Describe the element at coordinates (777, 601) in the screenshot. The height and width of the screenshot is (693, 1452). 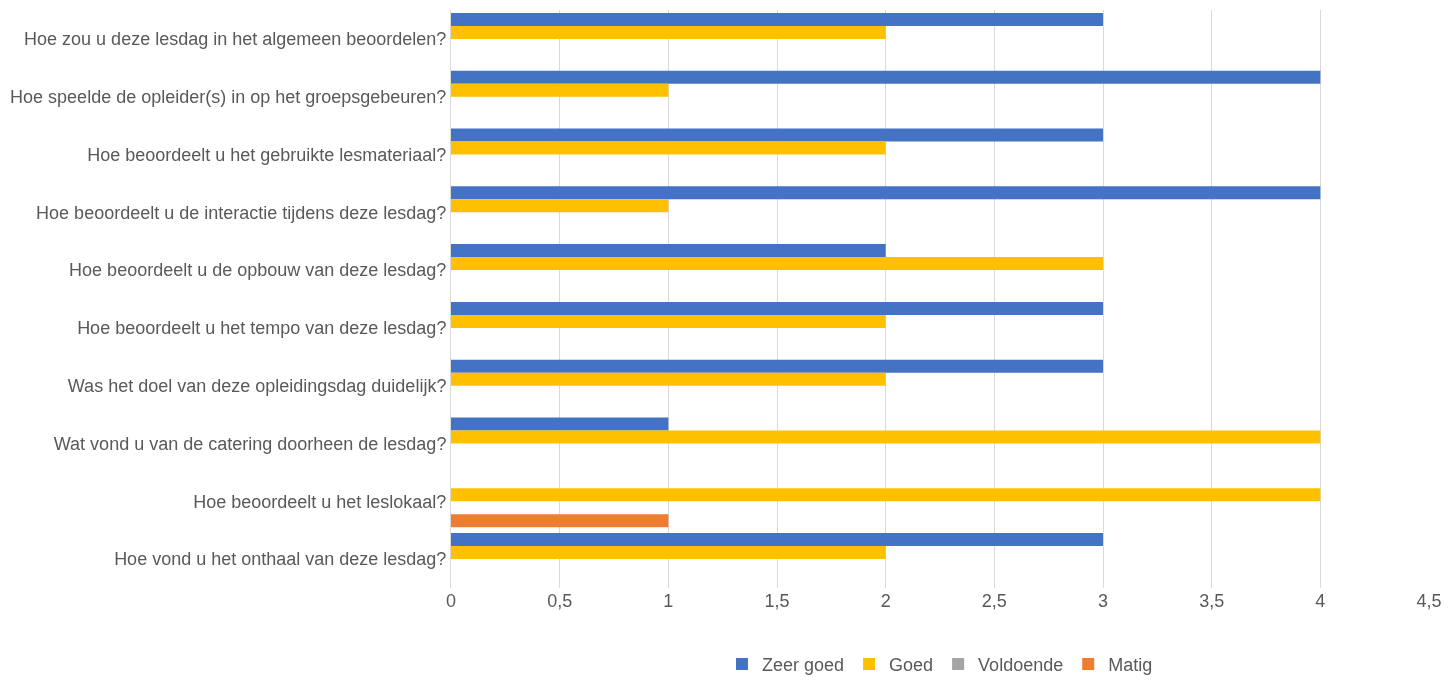
I see `x-tick-label: 1,5` at that location.